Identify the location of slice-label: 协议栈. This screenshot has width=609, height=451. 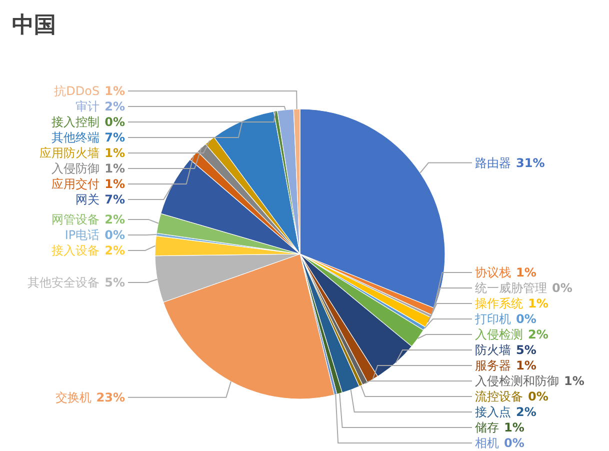
(493, 273).